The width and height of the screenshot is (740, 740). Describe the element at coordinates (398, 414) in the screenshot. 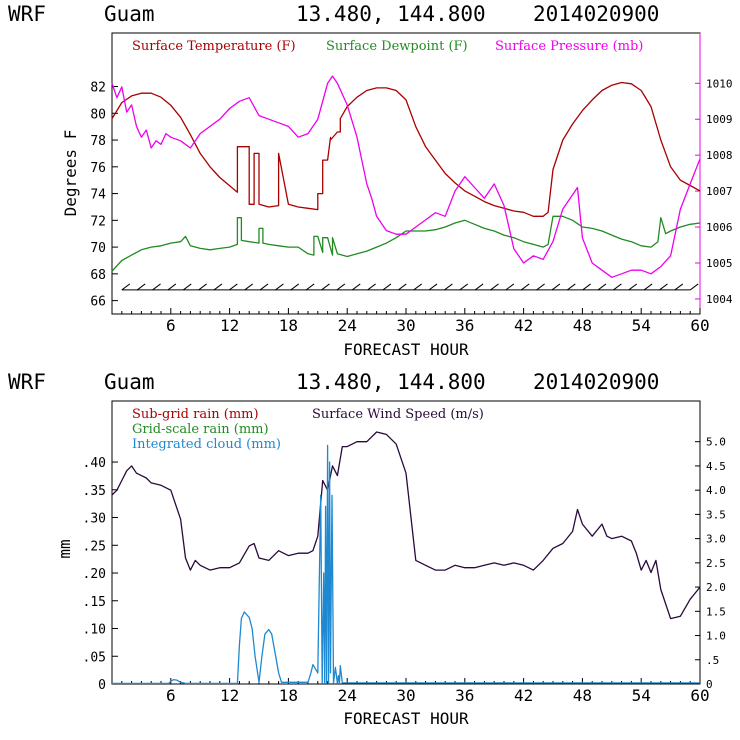

I see `legend-wind-speed: Surface Wind Speed (m/s)` at that location.